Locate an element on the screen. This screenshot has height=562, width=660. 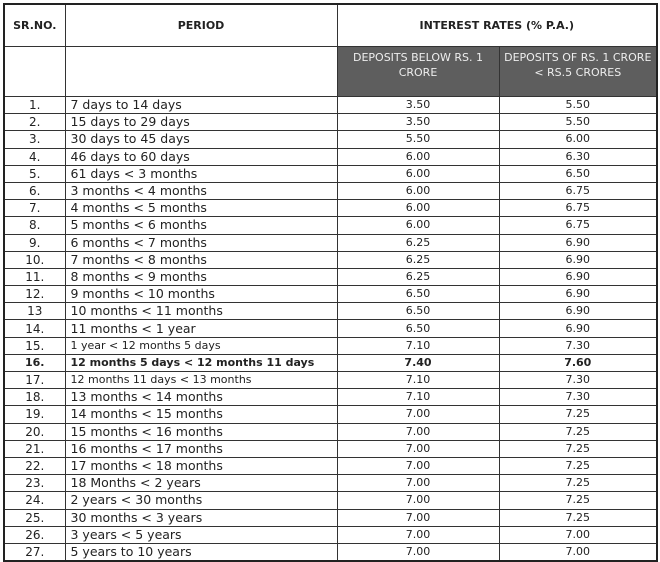
table-row: 4. 46 days to 60 days 6.00 6.30 is located at coordinates (330, 156).